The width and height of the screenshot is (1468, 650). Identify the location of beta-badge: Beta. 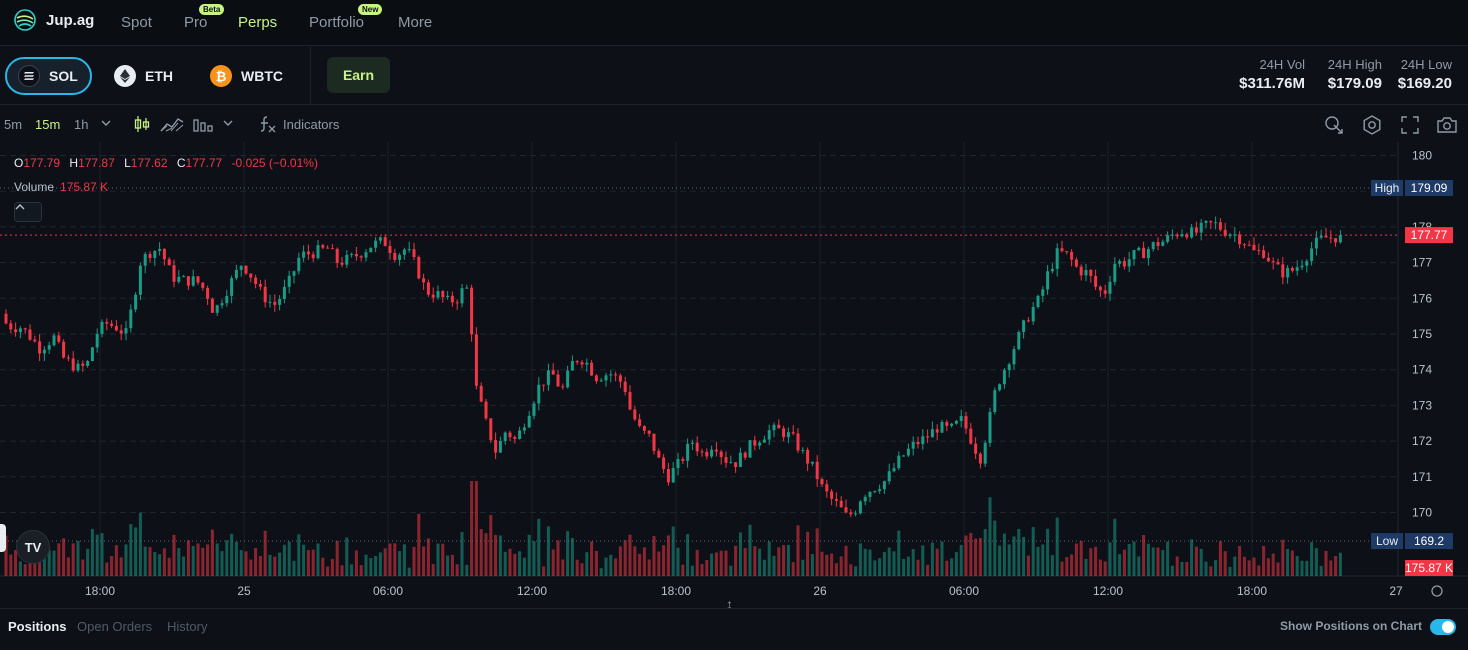
(212, 9).